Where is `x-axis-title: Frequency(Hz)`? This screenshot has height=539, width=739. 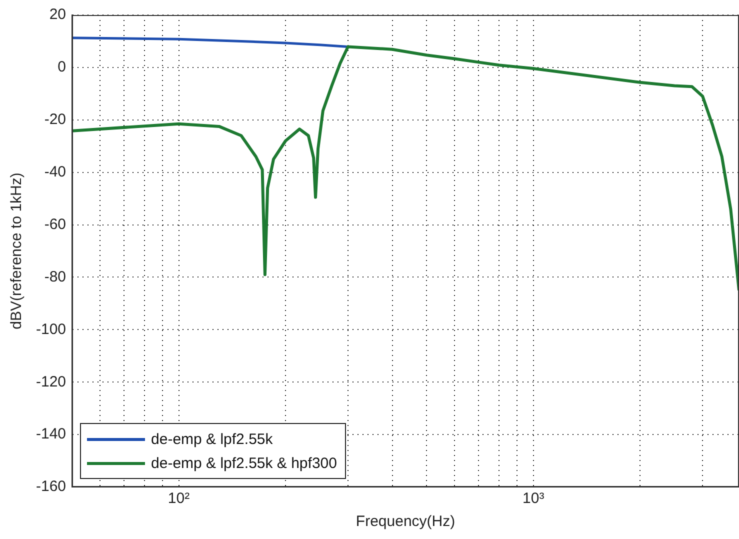
x-axis-title: Frequency(Hz) is located at coordinates (406, 521).